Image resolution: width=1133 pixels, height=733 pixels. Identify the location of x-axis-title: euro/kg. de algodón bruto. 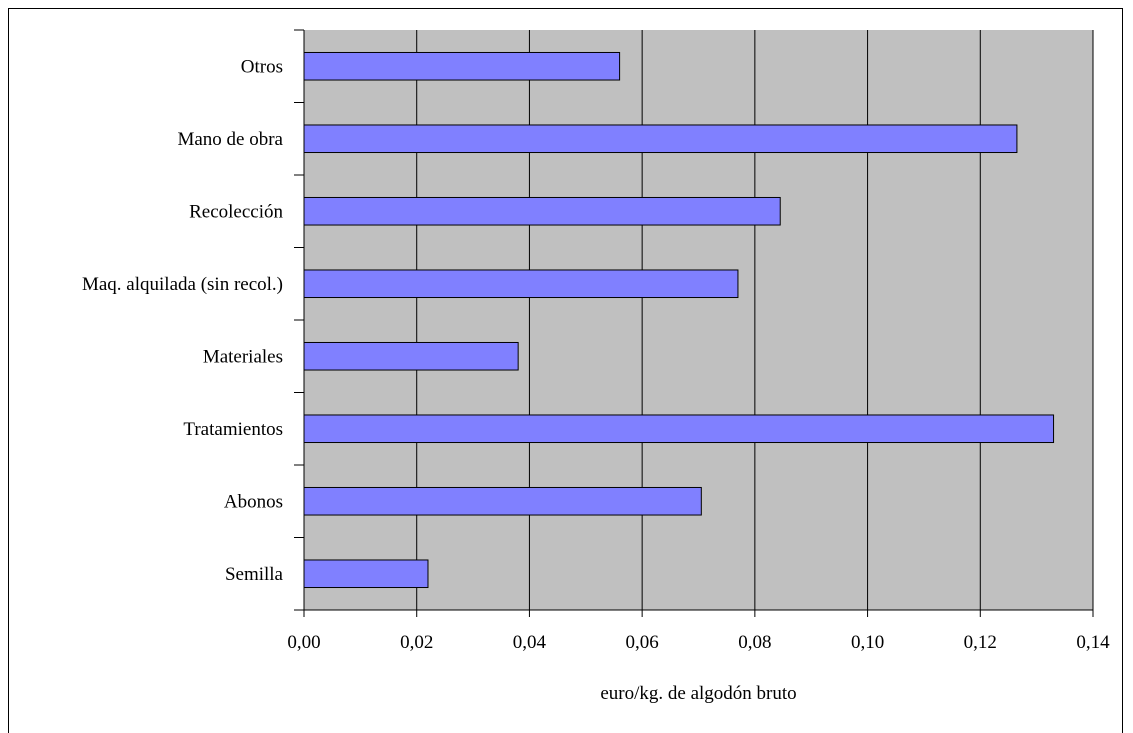
(698, 693).